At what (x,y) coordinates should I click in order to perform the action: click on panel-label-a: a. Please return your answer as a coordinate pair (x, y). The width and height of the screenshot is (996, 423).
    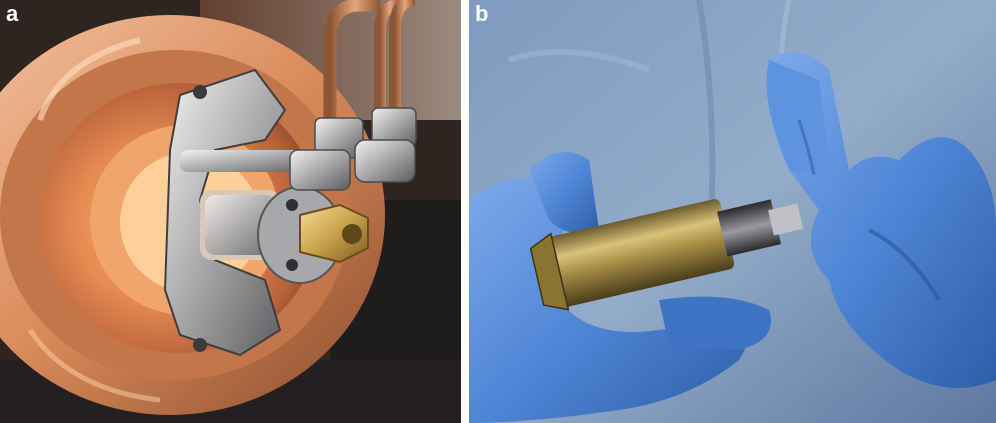
    Looking at the image, I should click on (12, 13).